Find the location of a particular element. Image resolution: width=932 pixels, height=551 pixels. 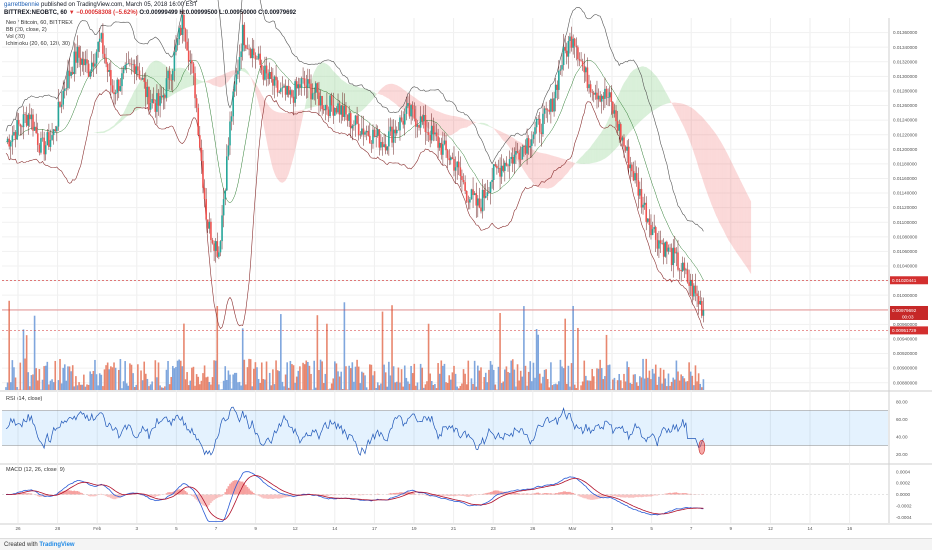

time-tick-label: 9 is located at coordinates (731, 528).